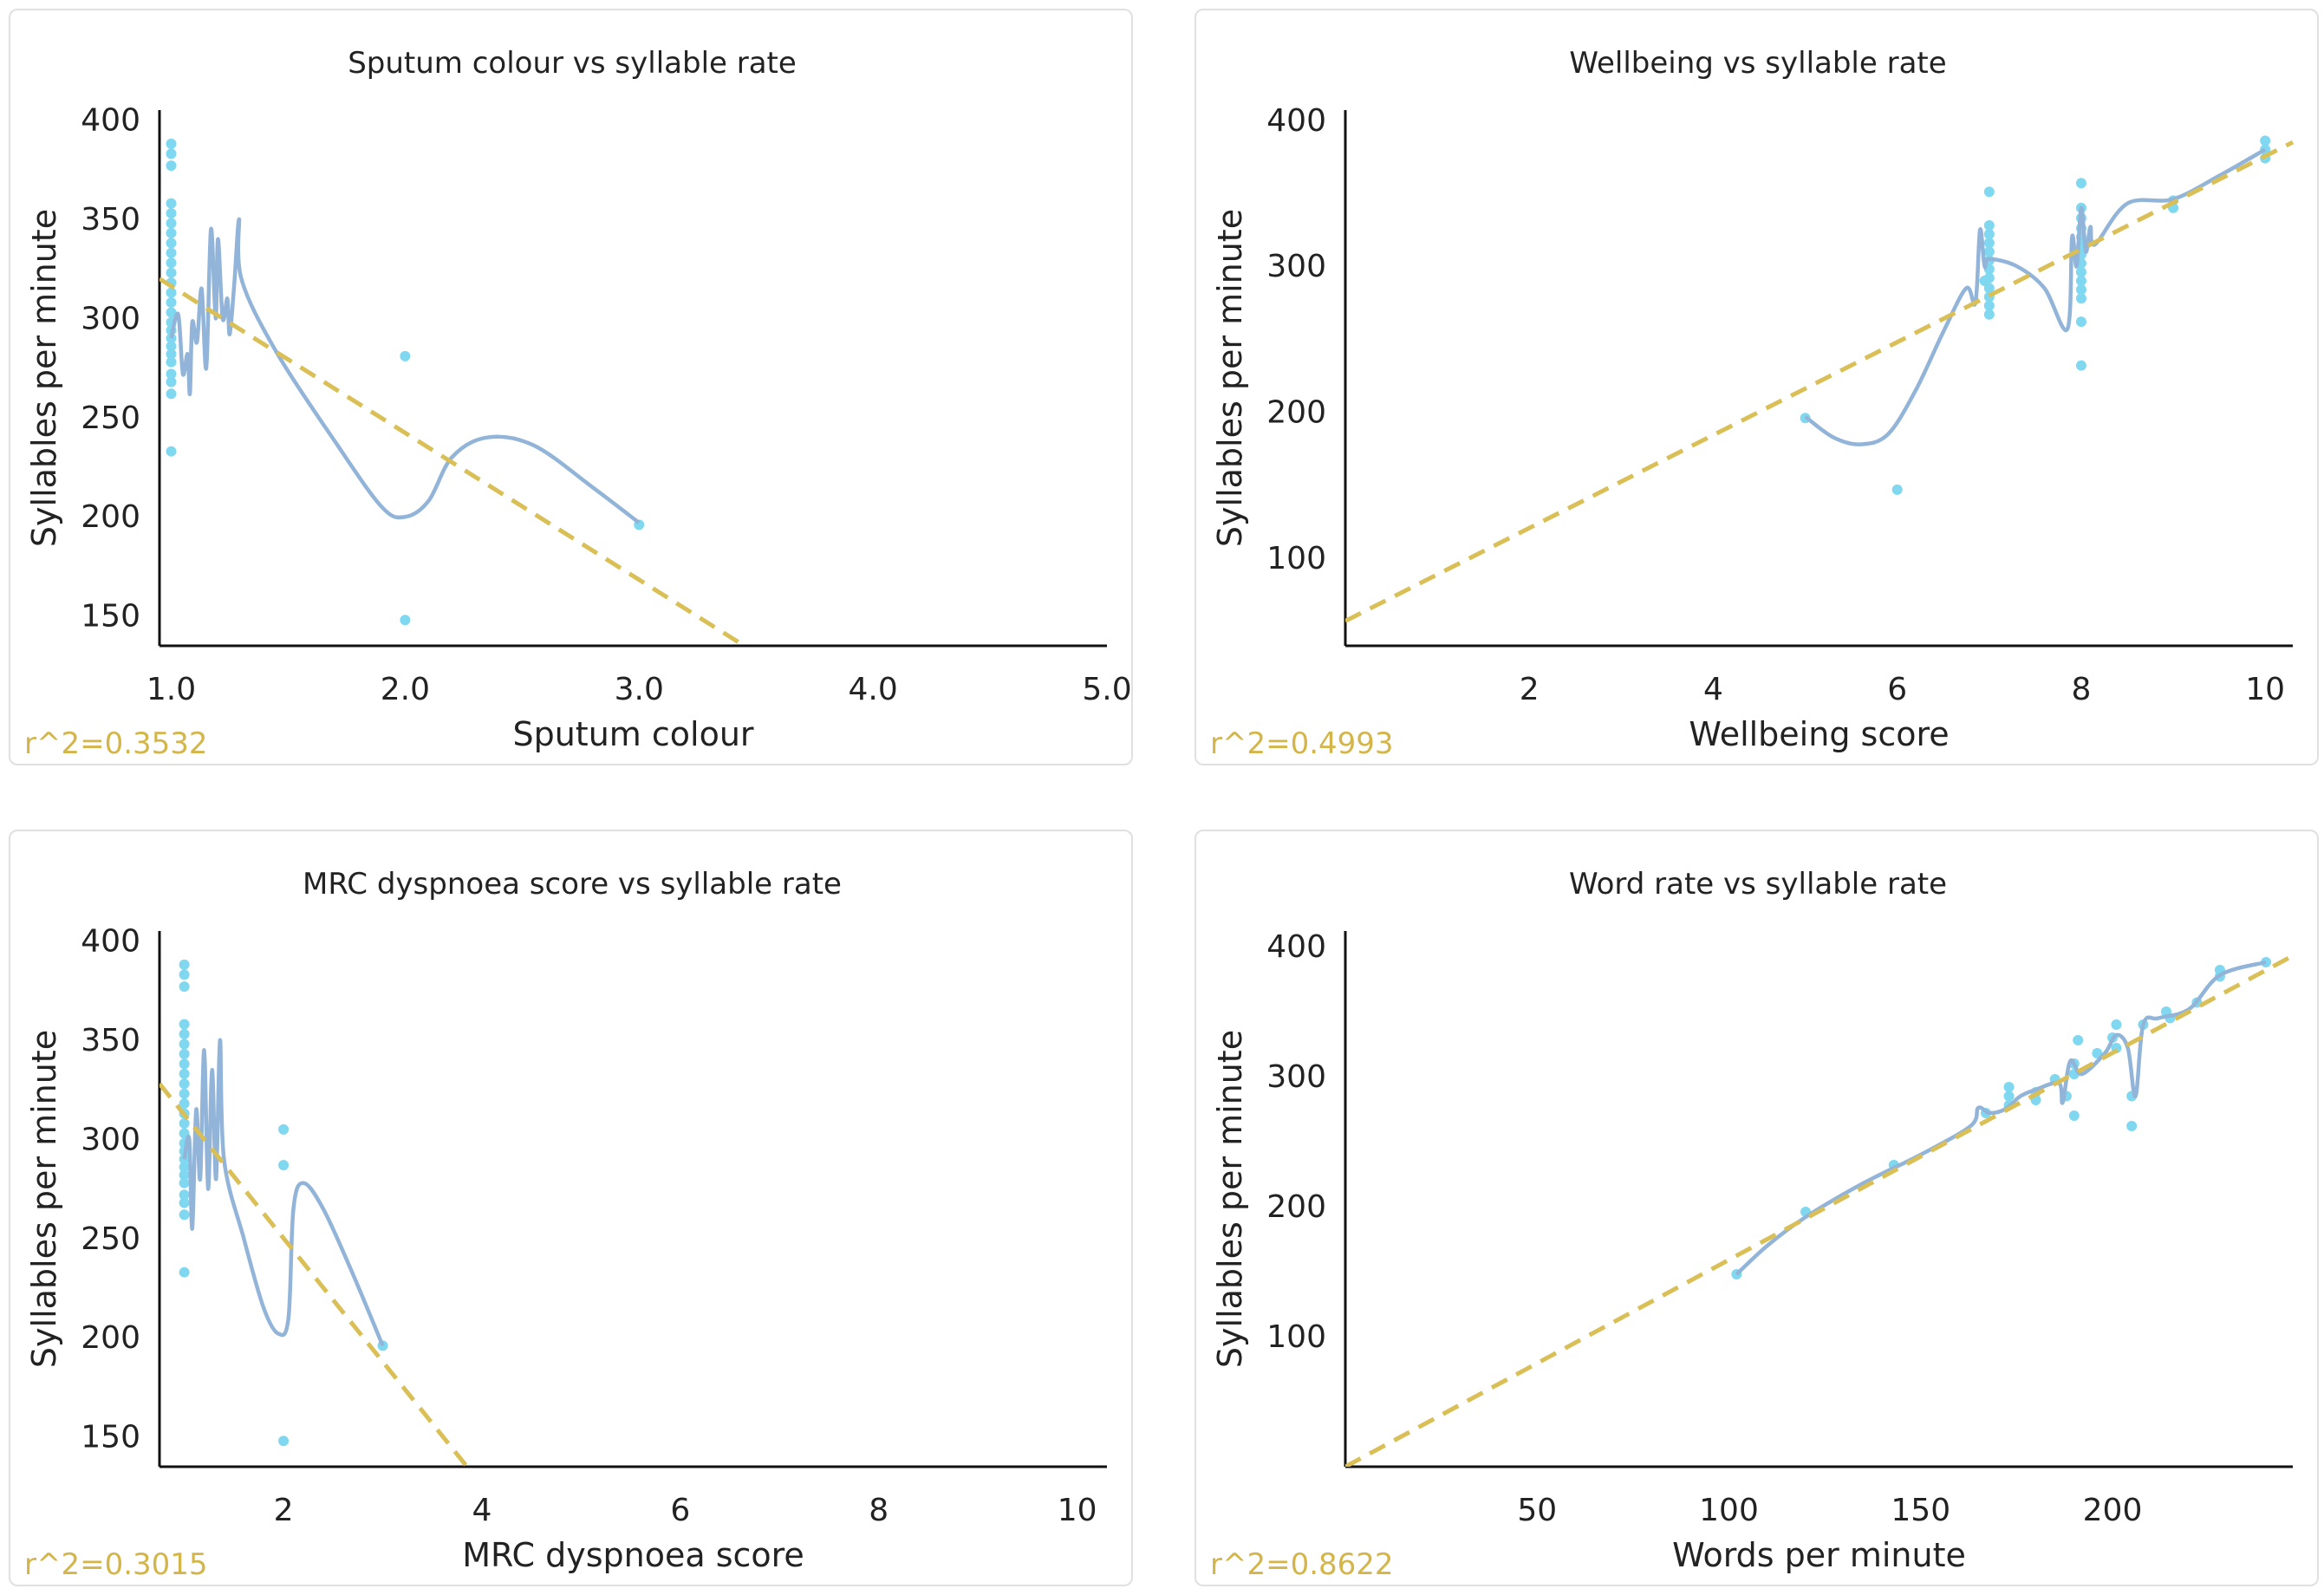 Image resolution: width=2324 pixels, height=1595 pixels. I want to click on x-tick-label: 2.0, so click(405, 689).